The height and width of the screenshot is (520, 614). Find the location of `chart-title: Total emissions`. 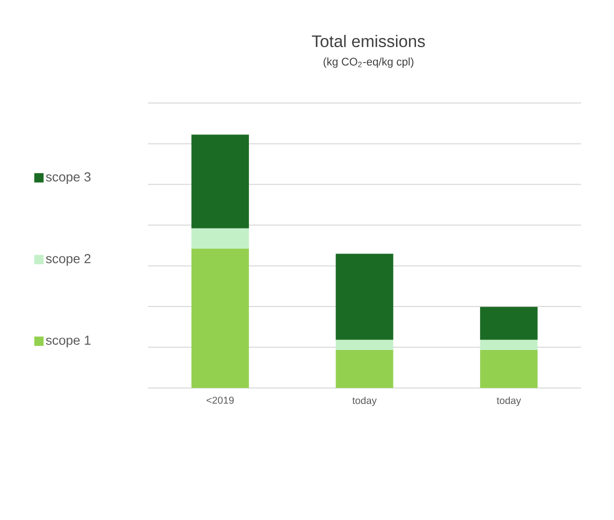

chart-title: Total emissions is located at coordinates (368, 41).